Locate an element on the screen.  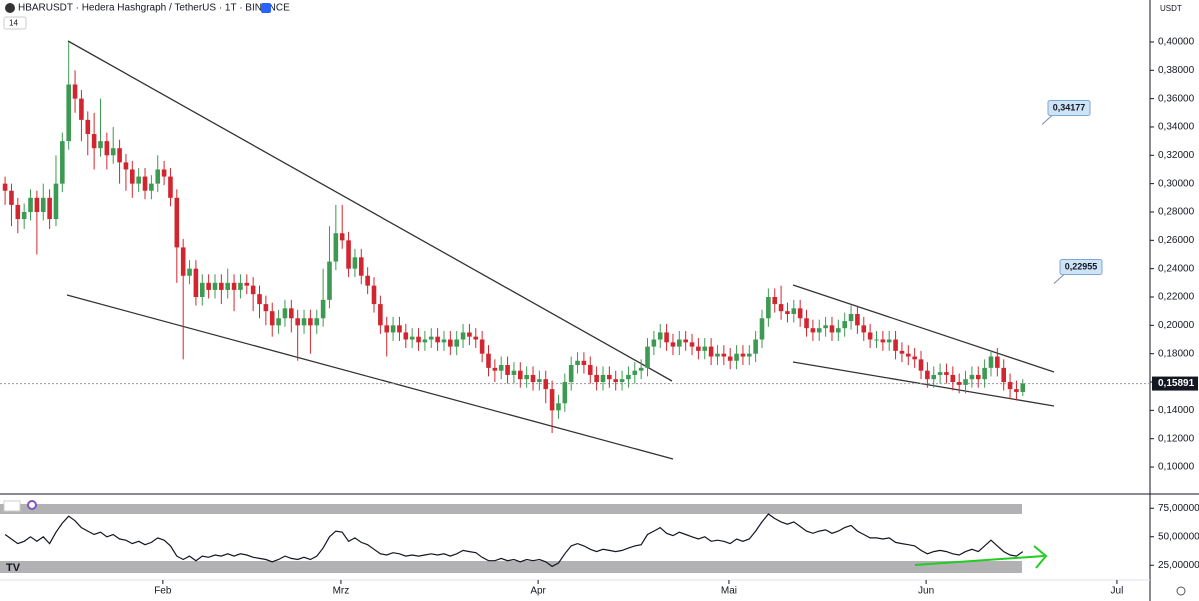
indicator-legend is located at coordinates (15, 23).